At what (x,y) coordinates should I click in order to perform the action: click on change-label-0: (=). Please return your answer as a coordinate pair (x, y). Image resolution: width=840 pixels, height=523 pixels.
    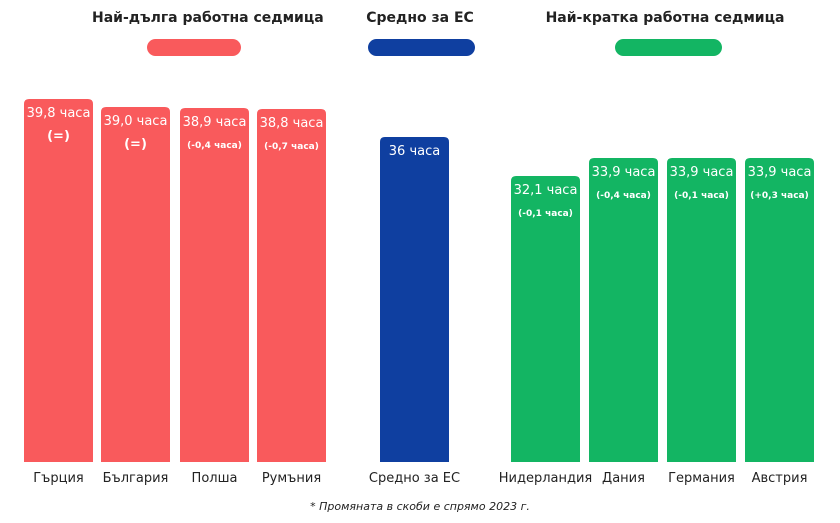
    Looking at the image, I should click on (58, 136).